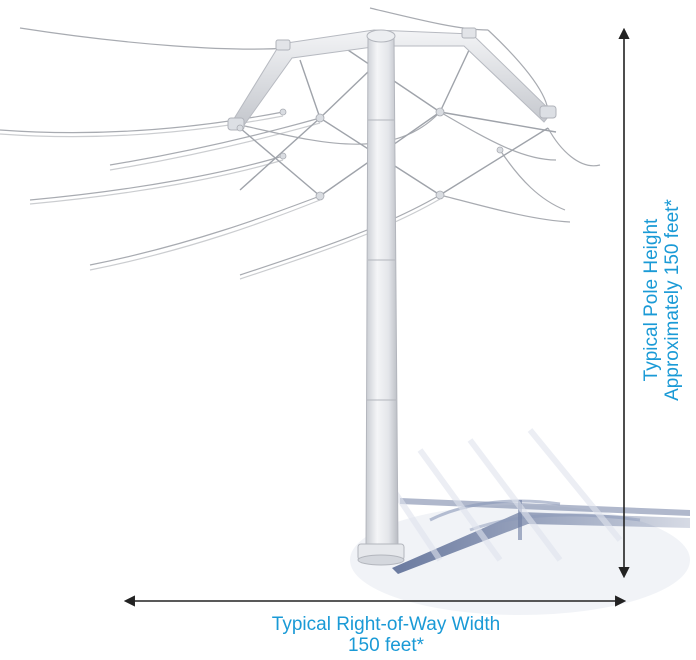  I want to click on pole-height-value: Approximately 150 feet*, so click(672, 300).